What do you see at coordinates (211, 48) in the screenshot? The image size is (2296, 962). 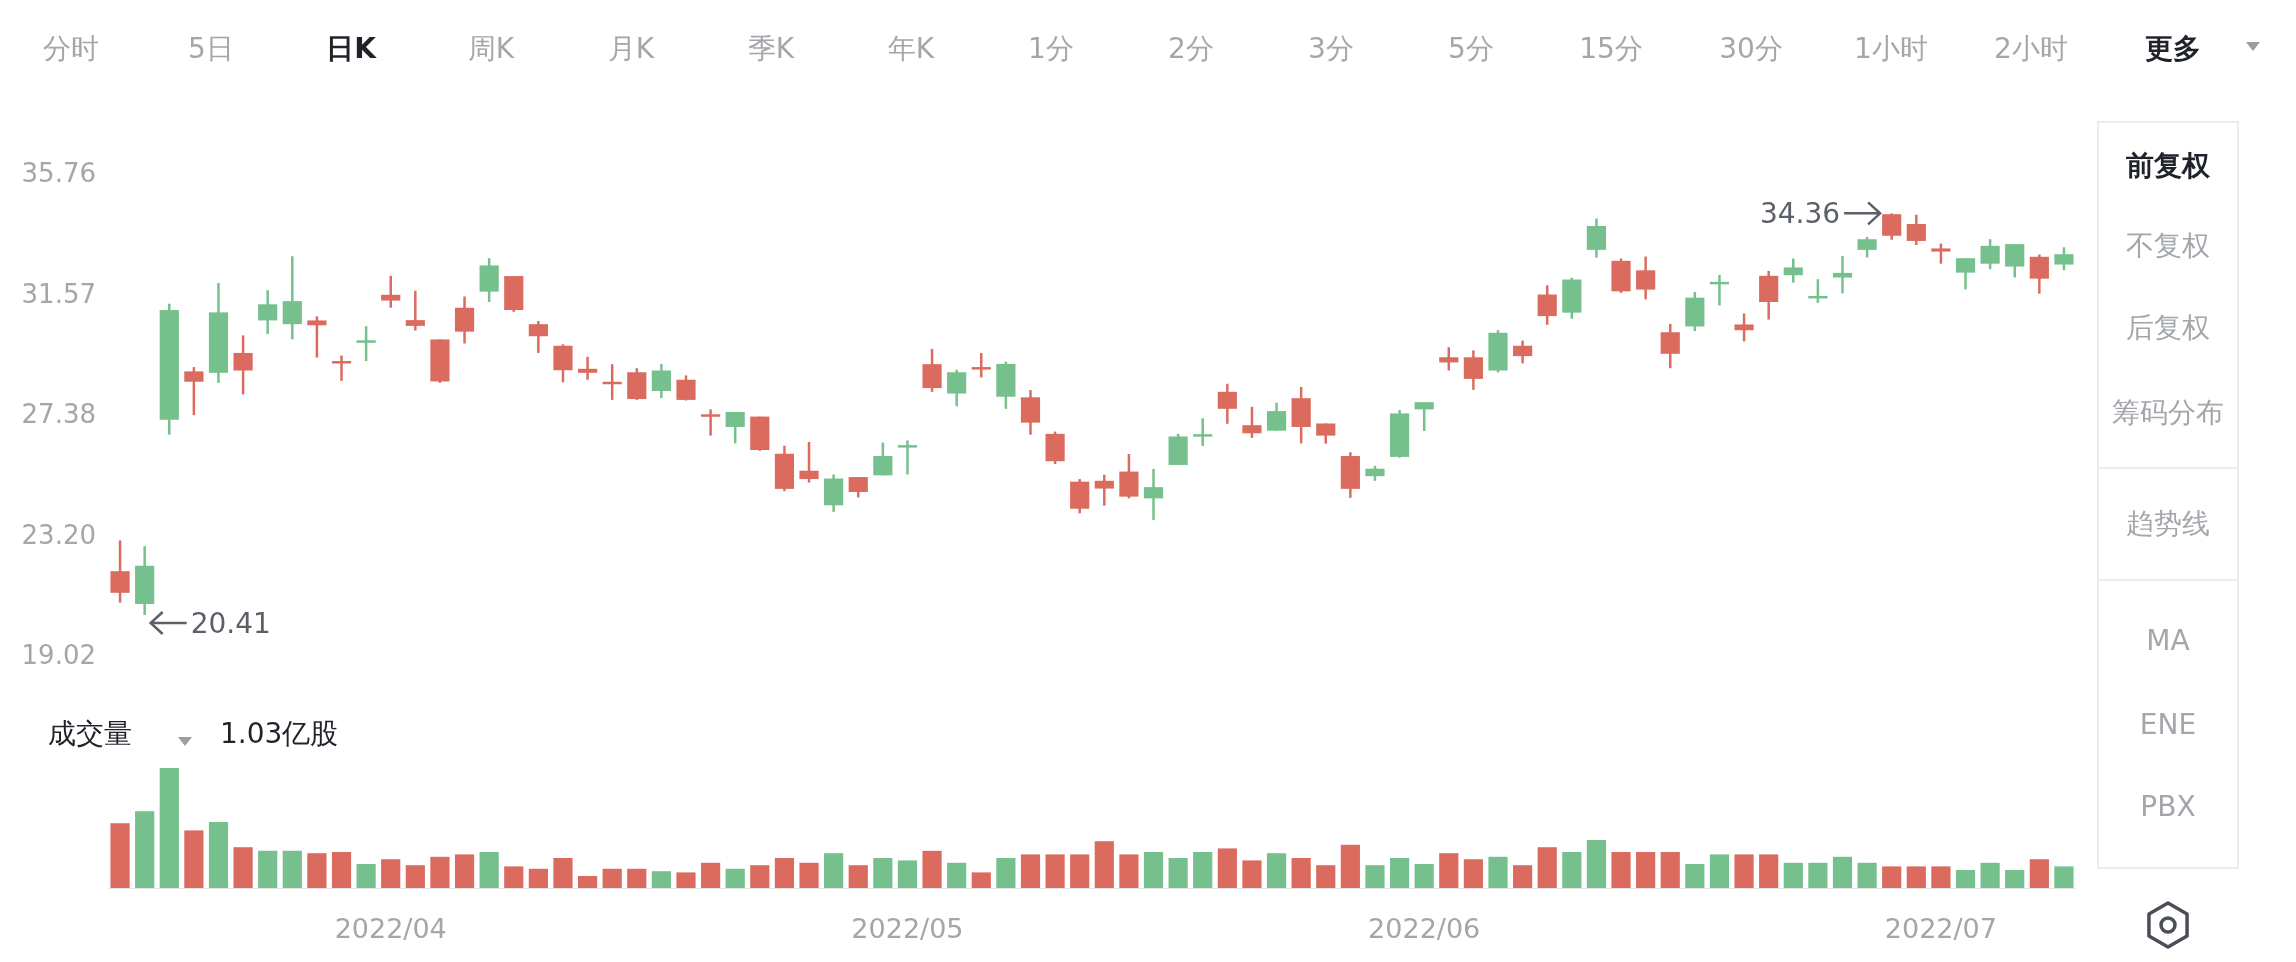 I see `text: 5日` at bounding box center [211, 48].